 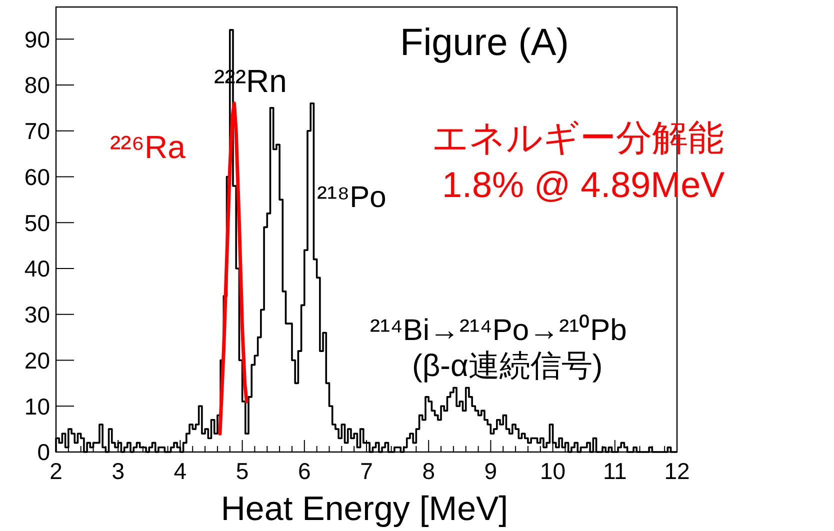 I want to click on y-tick-label: 0, so click(x=43, y=452).